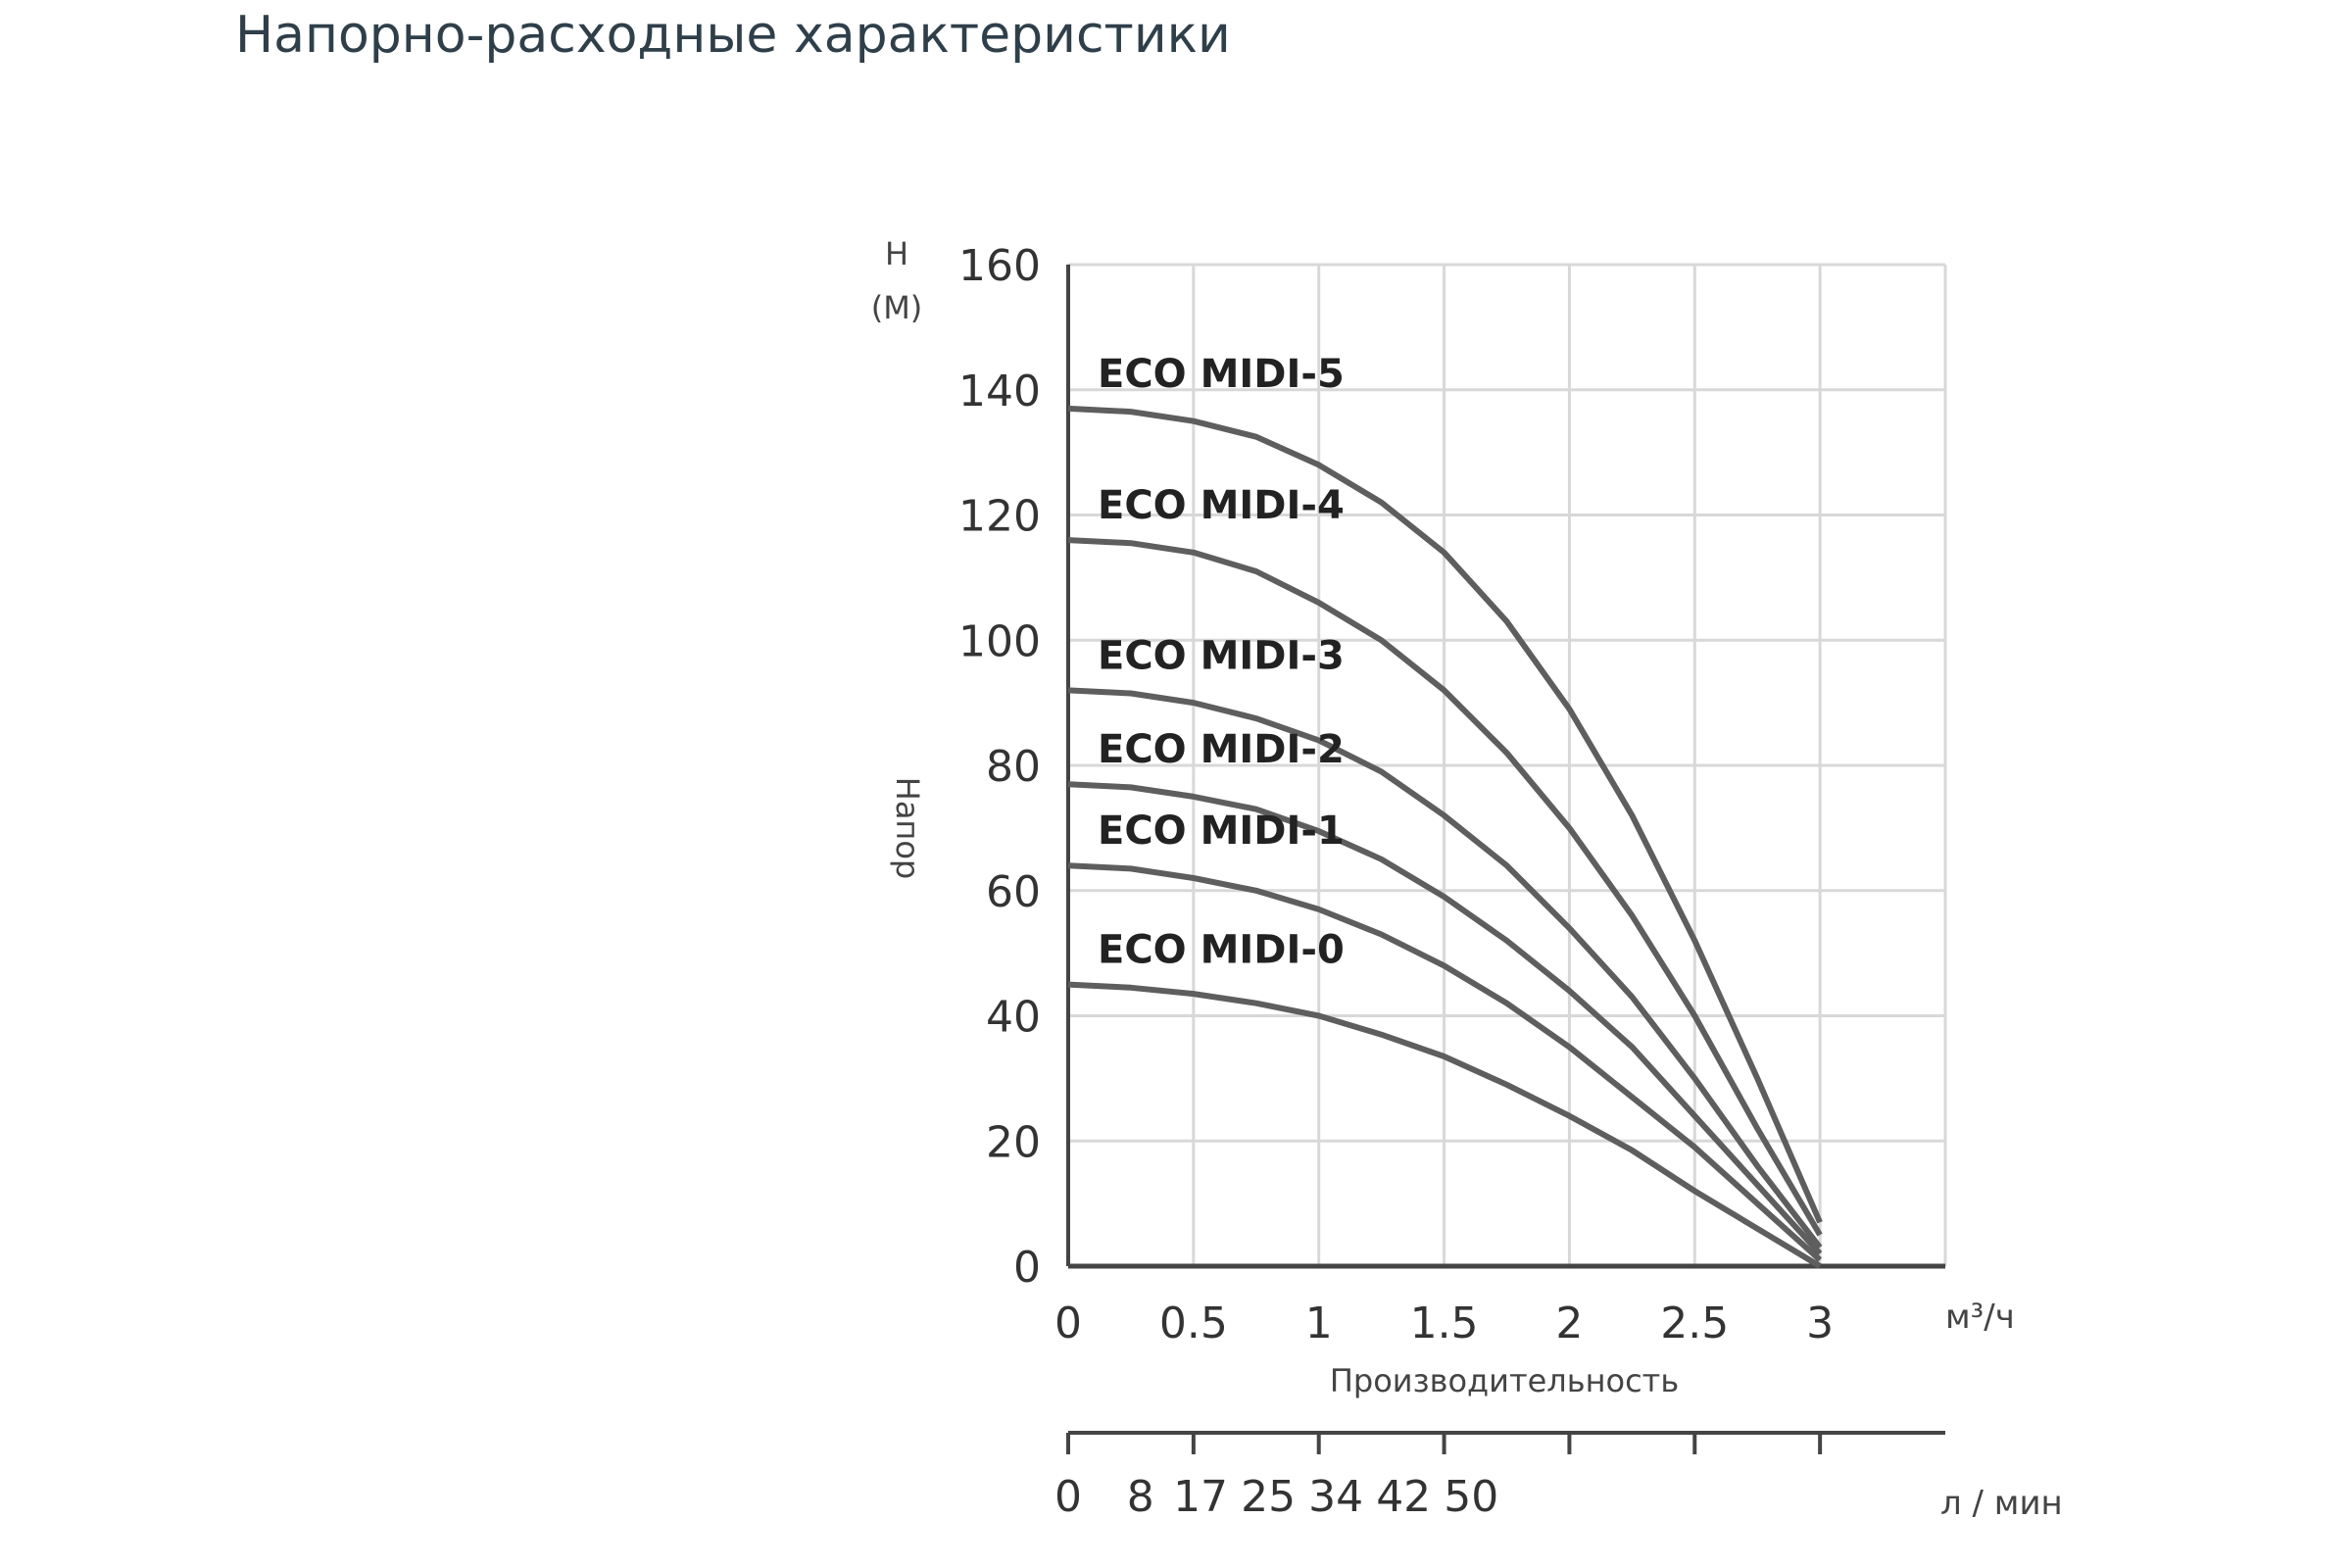  What do you see at coordinates (1221, 950) in the screenshot?
I see `curve-label: ECO MIDI-0` at bounding box center [1221, 950].